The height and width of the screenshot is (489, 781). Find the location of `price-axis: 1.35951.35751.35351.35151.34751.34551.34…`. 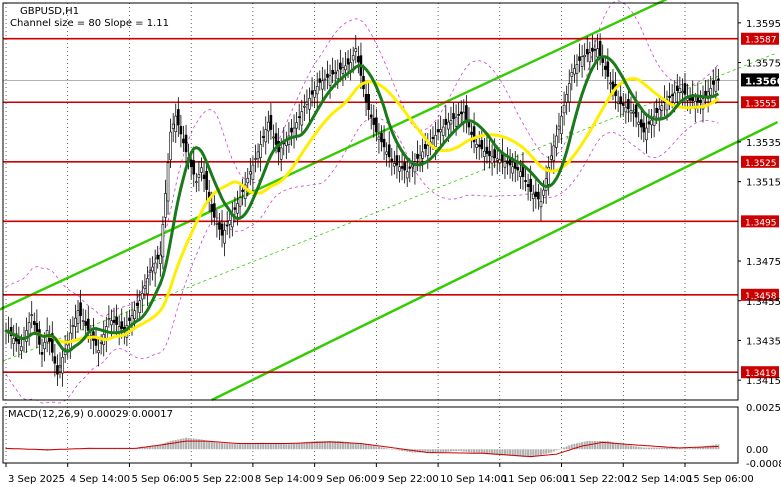

price-axis: 1.35951.35751.35351.35151.34751.34551.34… is located at coordinates (759, 203).